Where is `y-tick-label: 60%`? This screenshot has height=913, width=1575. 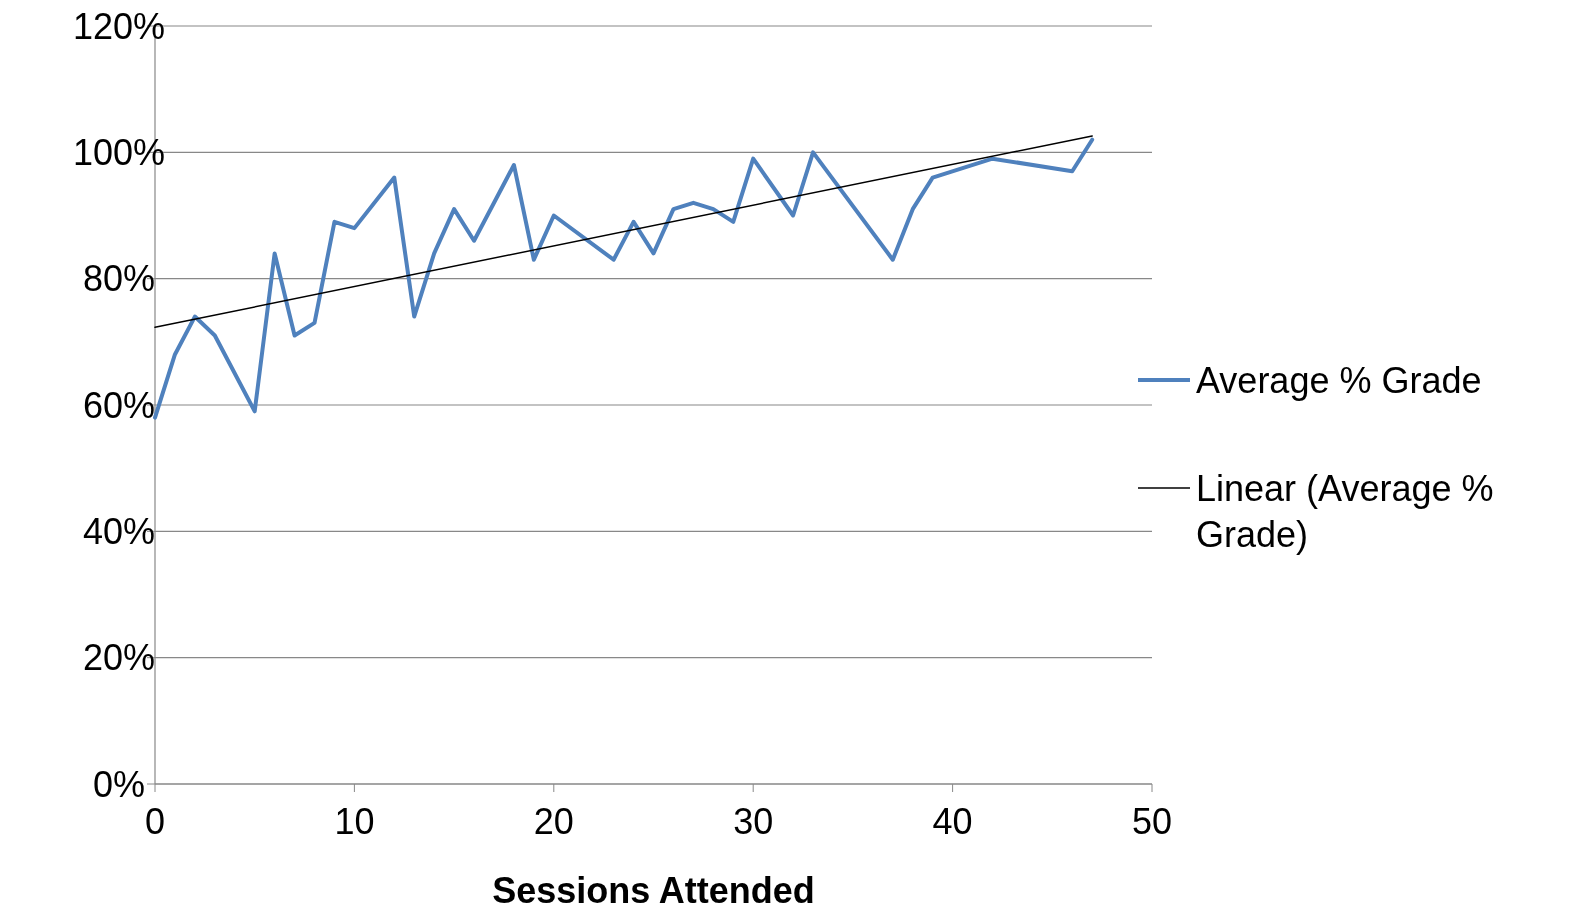
y-tick-label: 60% is located at coordinates (119, 405).